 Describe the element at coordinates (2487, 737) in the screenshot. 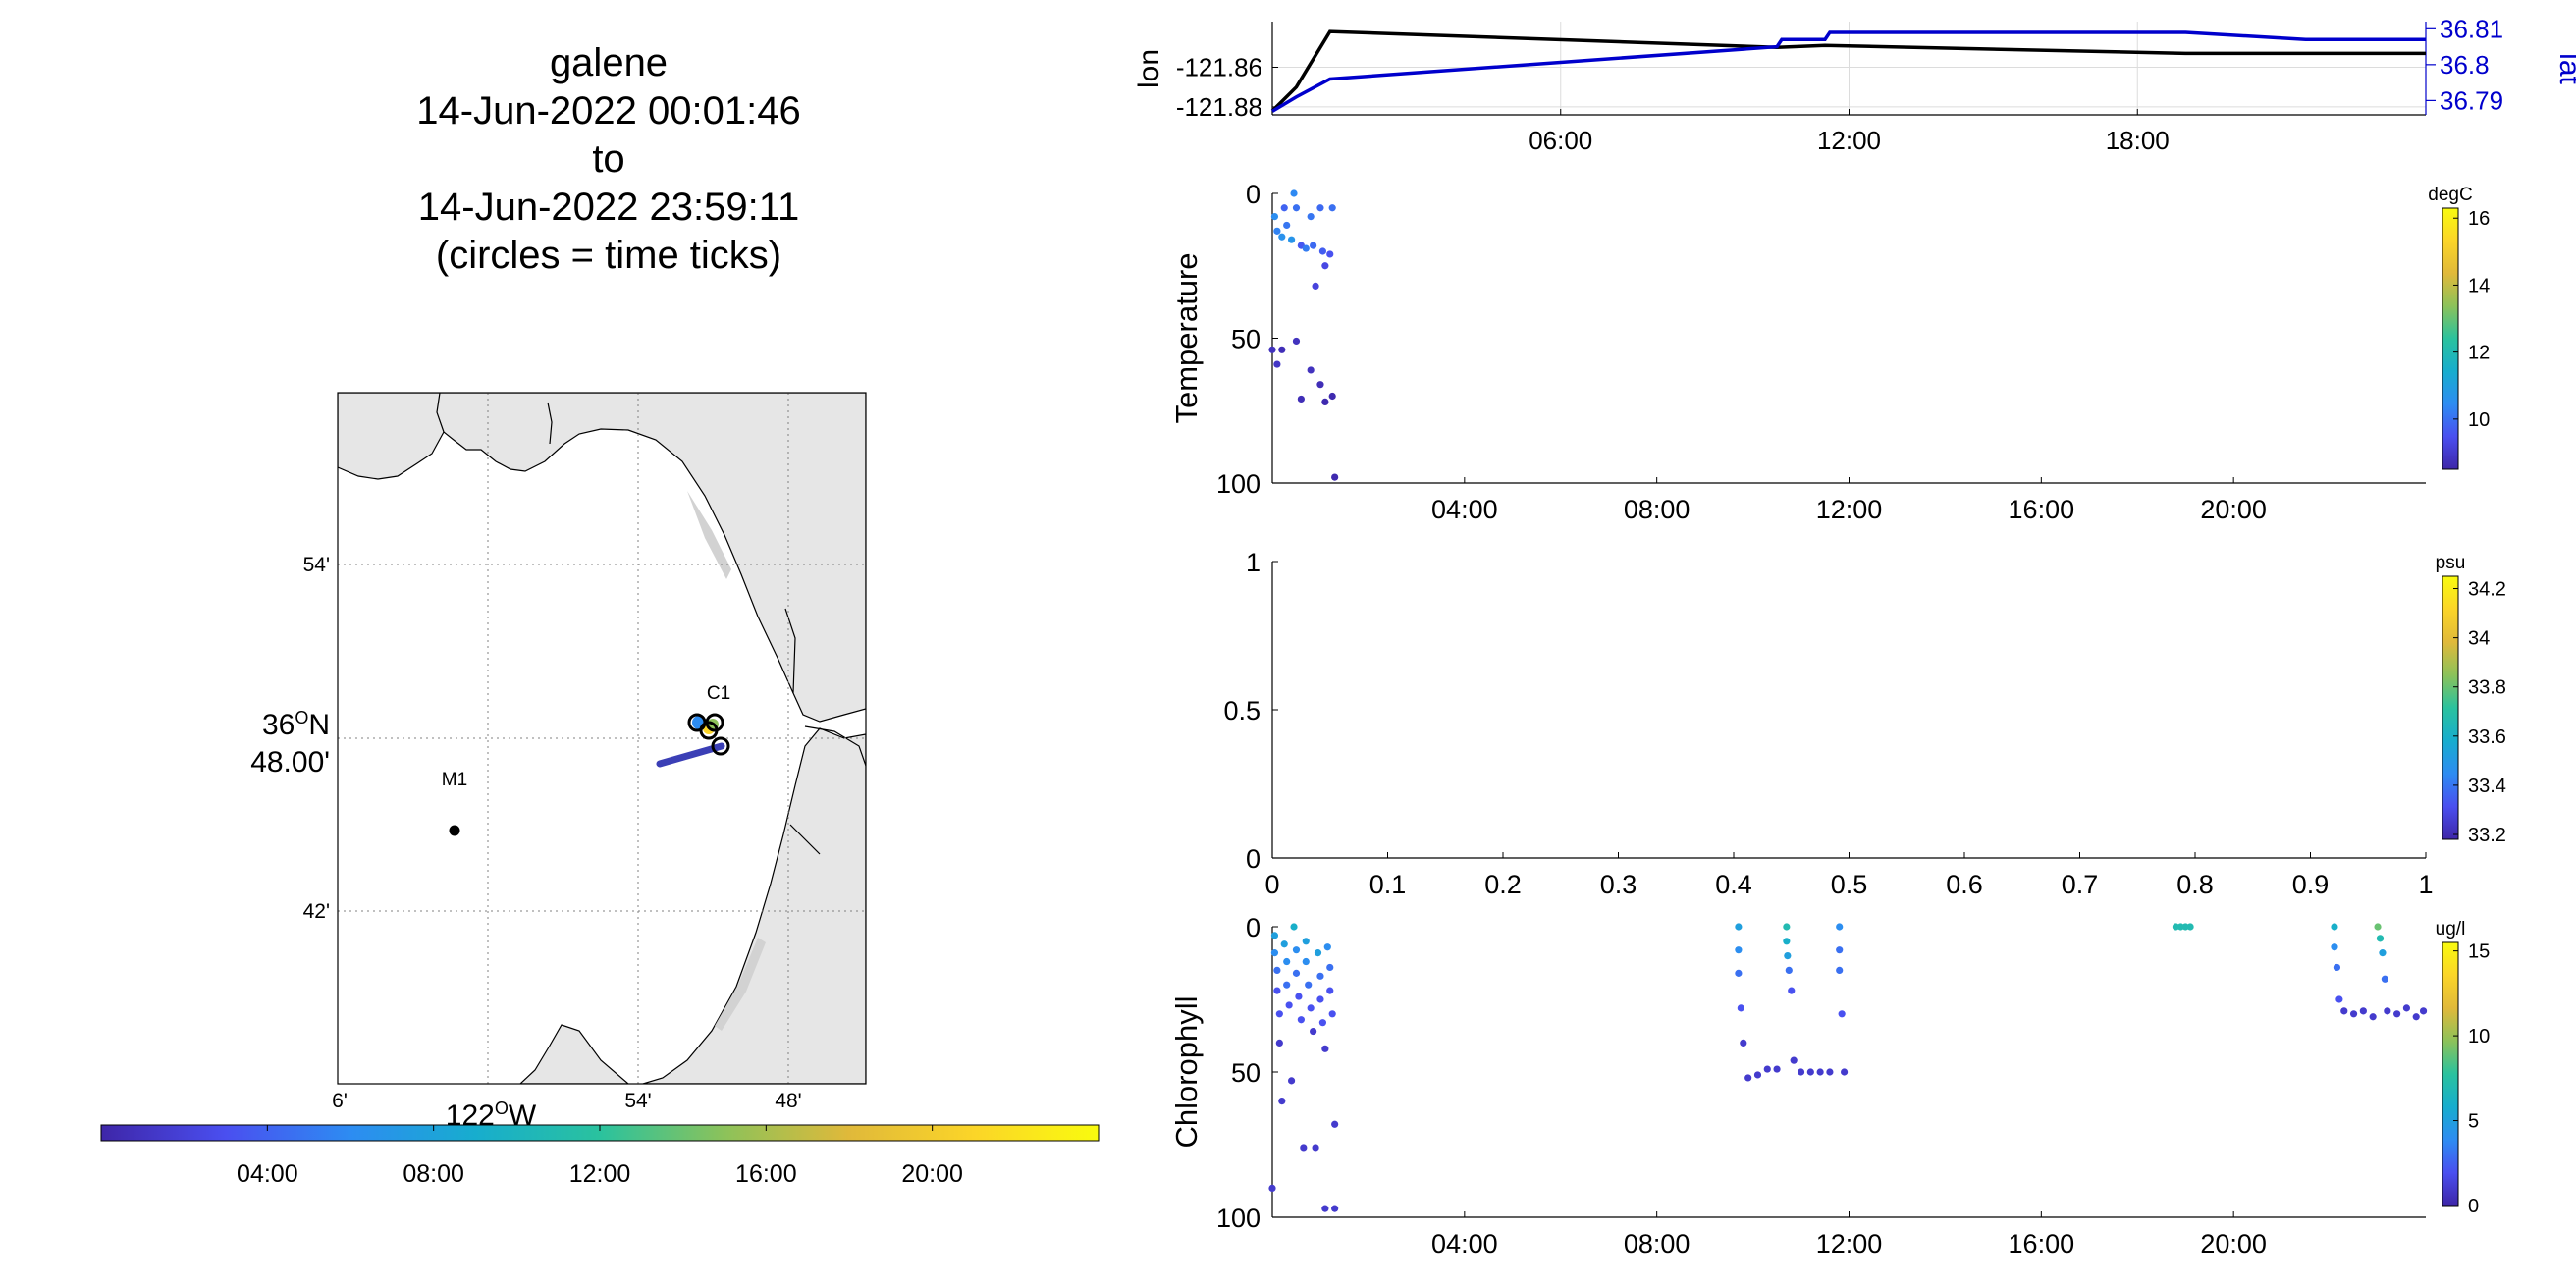

I see `colorbar-tick-label: 33.6` at that location.